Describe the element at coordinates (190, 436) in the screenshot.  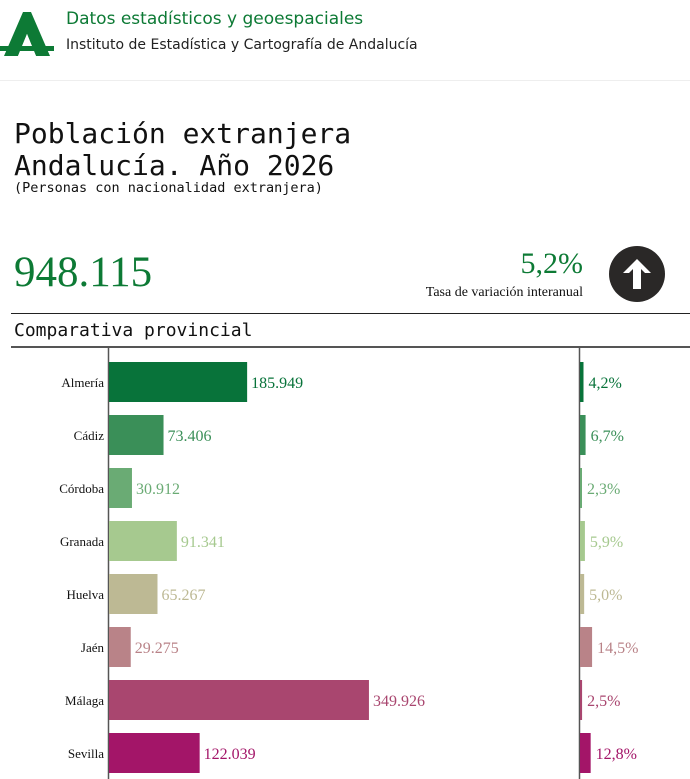
I see `population-value-cadiz: 73.406` at that location.